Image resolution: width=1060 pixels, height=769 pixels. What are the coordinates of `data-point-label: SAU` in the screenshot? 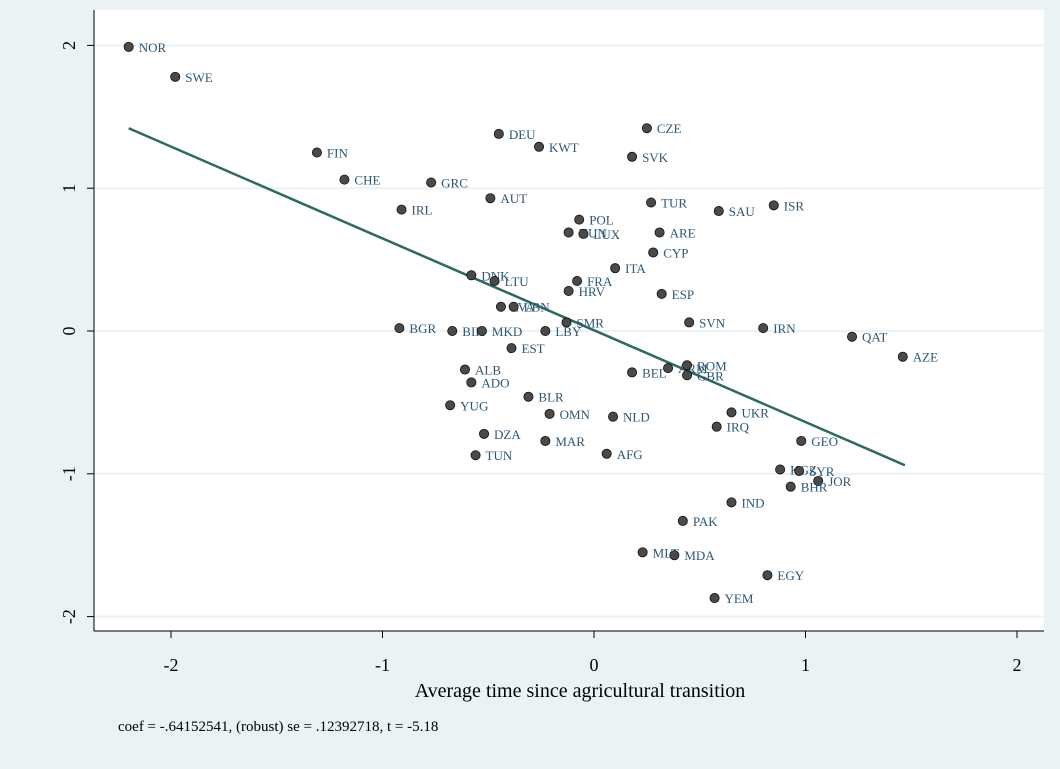 It's located at (742, 211).